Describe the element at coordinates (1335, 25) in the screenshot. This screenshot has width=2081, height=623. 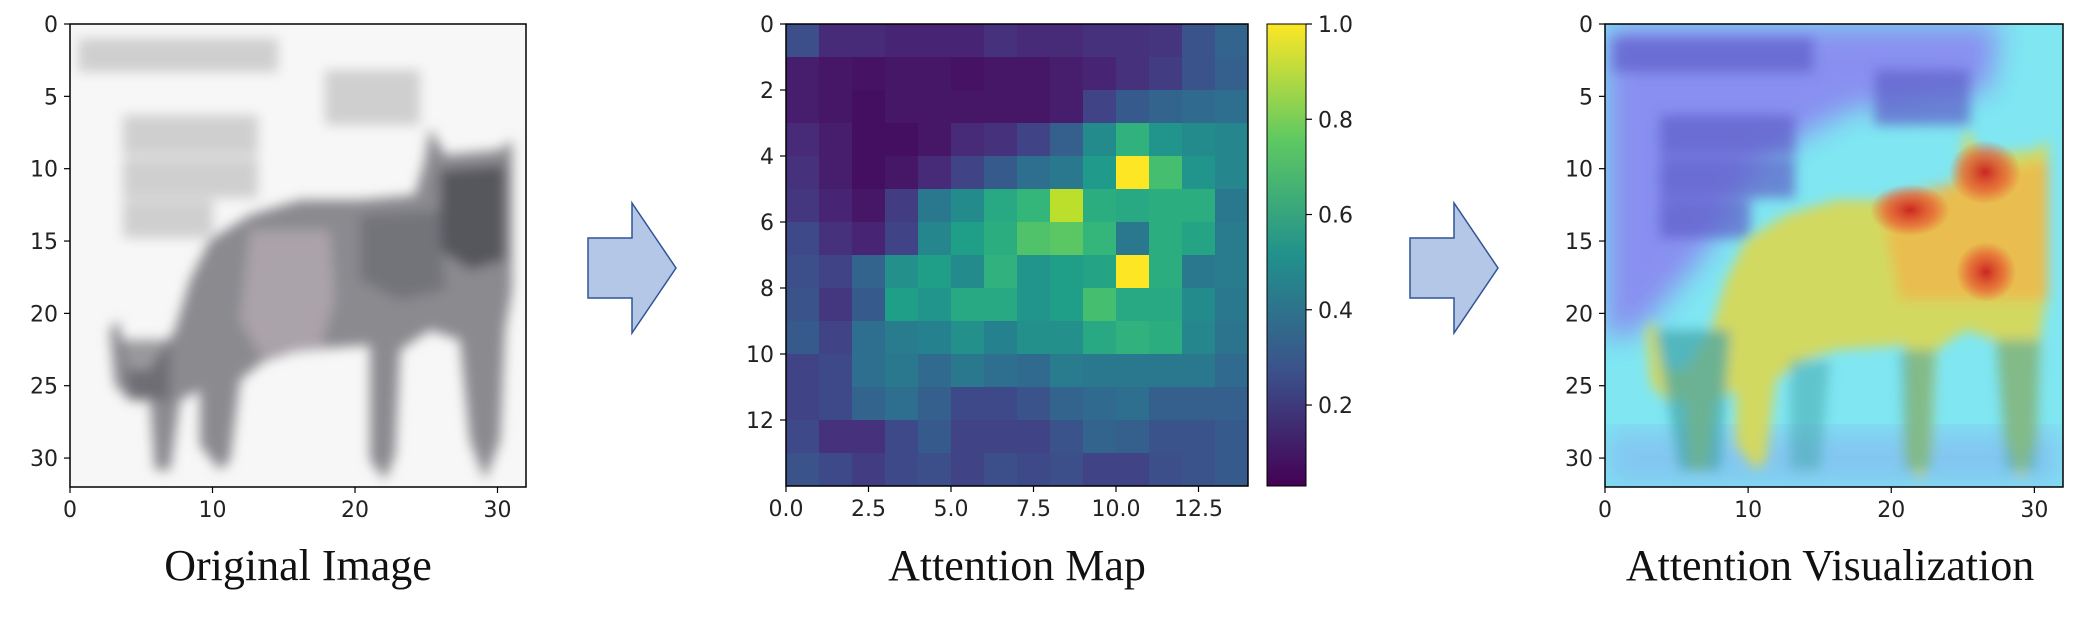
I see `colorbar-tick-label: 1.0` at that location.